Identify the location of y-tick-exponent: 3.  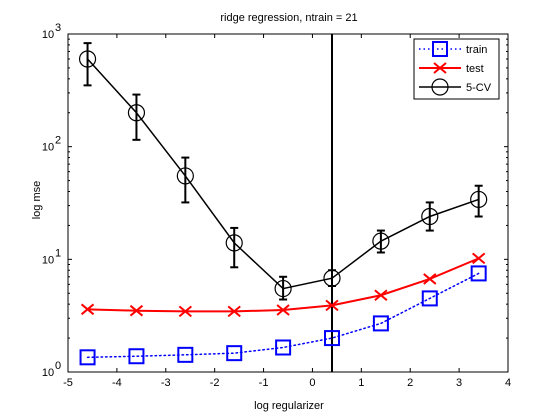
(58, 28).